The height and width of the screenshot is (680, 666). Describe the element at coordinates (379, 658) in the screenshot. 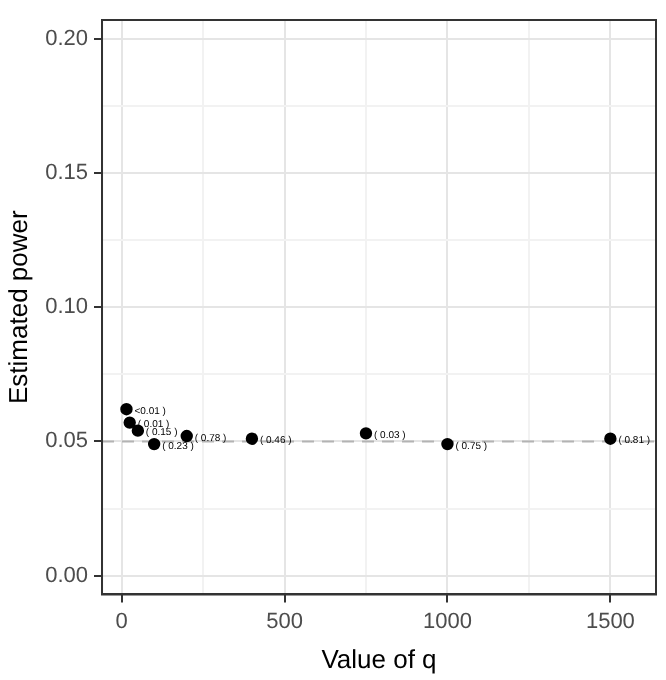

I see `x-axis-title: Value of q` at that location.